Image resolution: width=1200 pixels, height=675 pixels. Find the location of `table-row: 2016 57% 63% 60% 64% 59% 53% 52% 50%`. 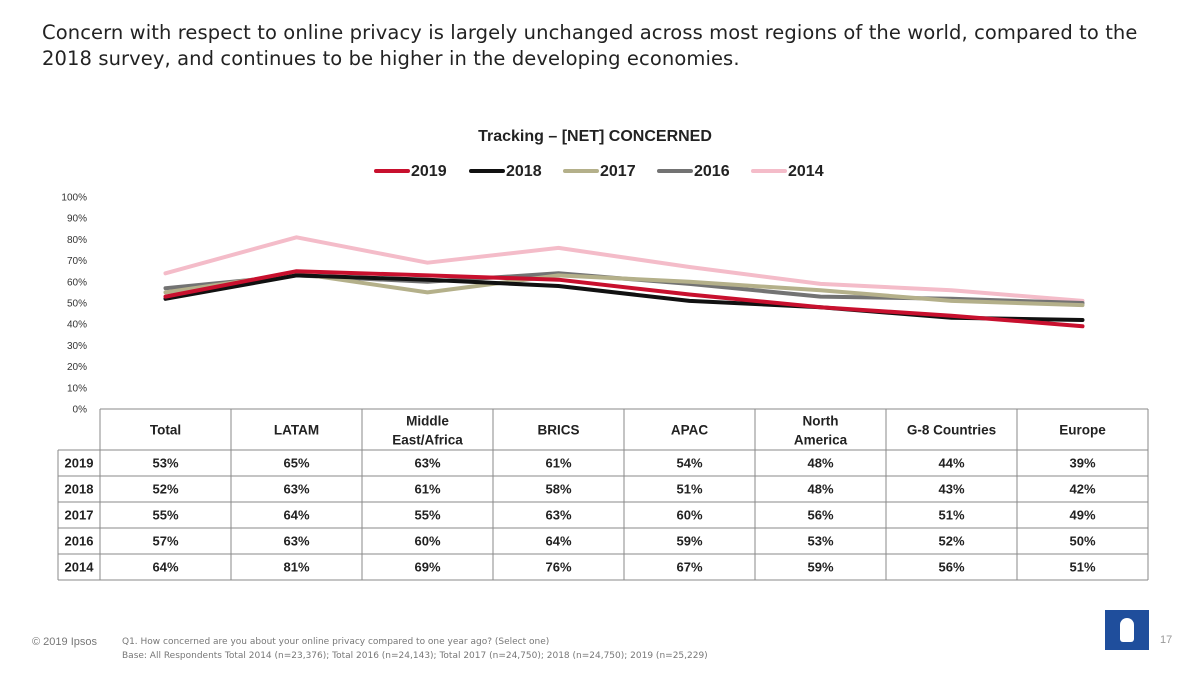

table-row: 2016 57% 63% 60% 64% 59% 53% 52% 50% is located at coordinates (580, 541).